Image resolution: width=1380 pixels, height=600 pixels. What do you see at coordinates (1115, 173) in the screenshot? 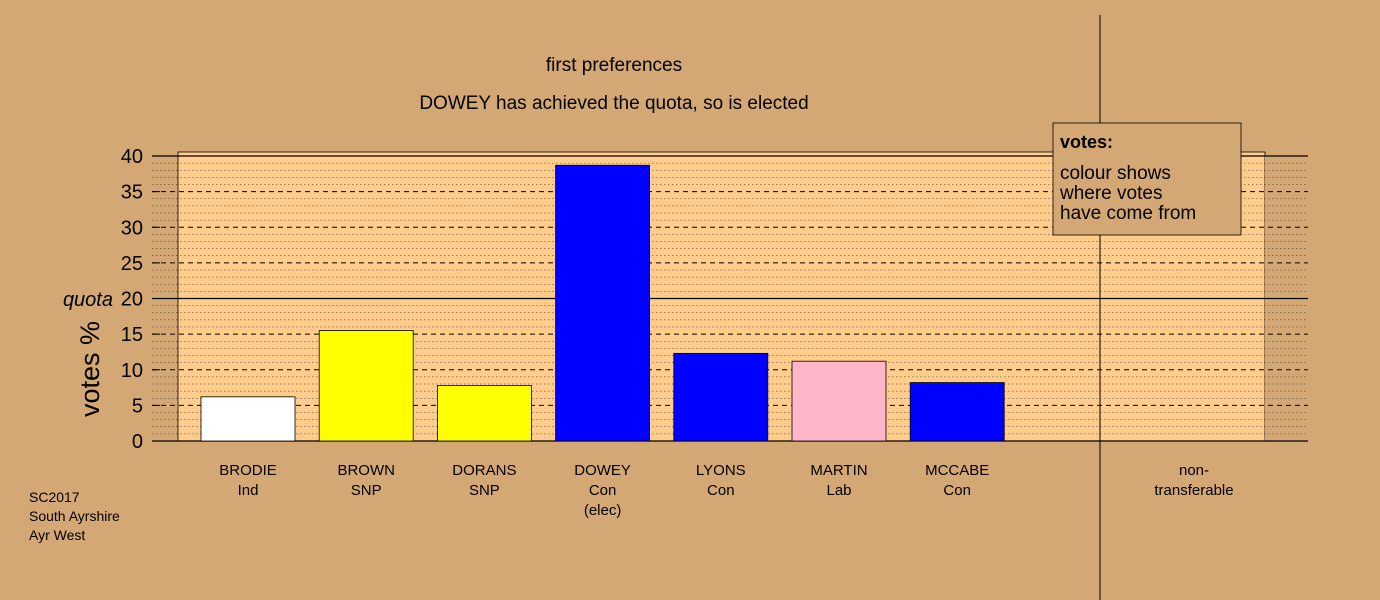
I see `legend-line: colour shows` at bounding box center [1115, 173].